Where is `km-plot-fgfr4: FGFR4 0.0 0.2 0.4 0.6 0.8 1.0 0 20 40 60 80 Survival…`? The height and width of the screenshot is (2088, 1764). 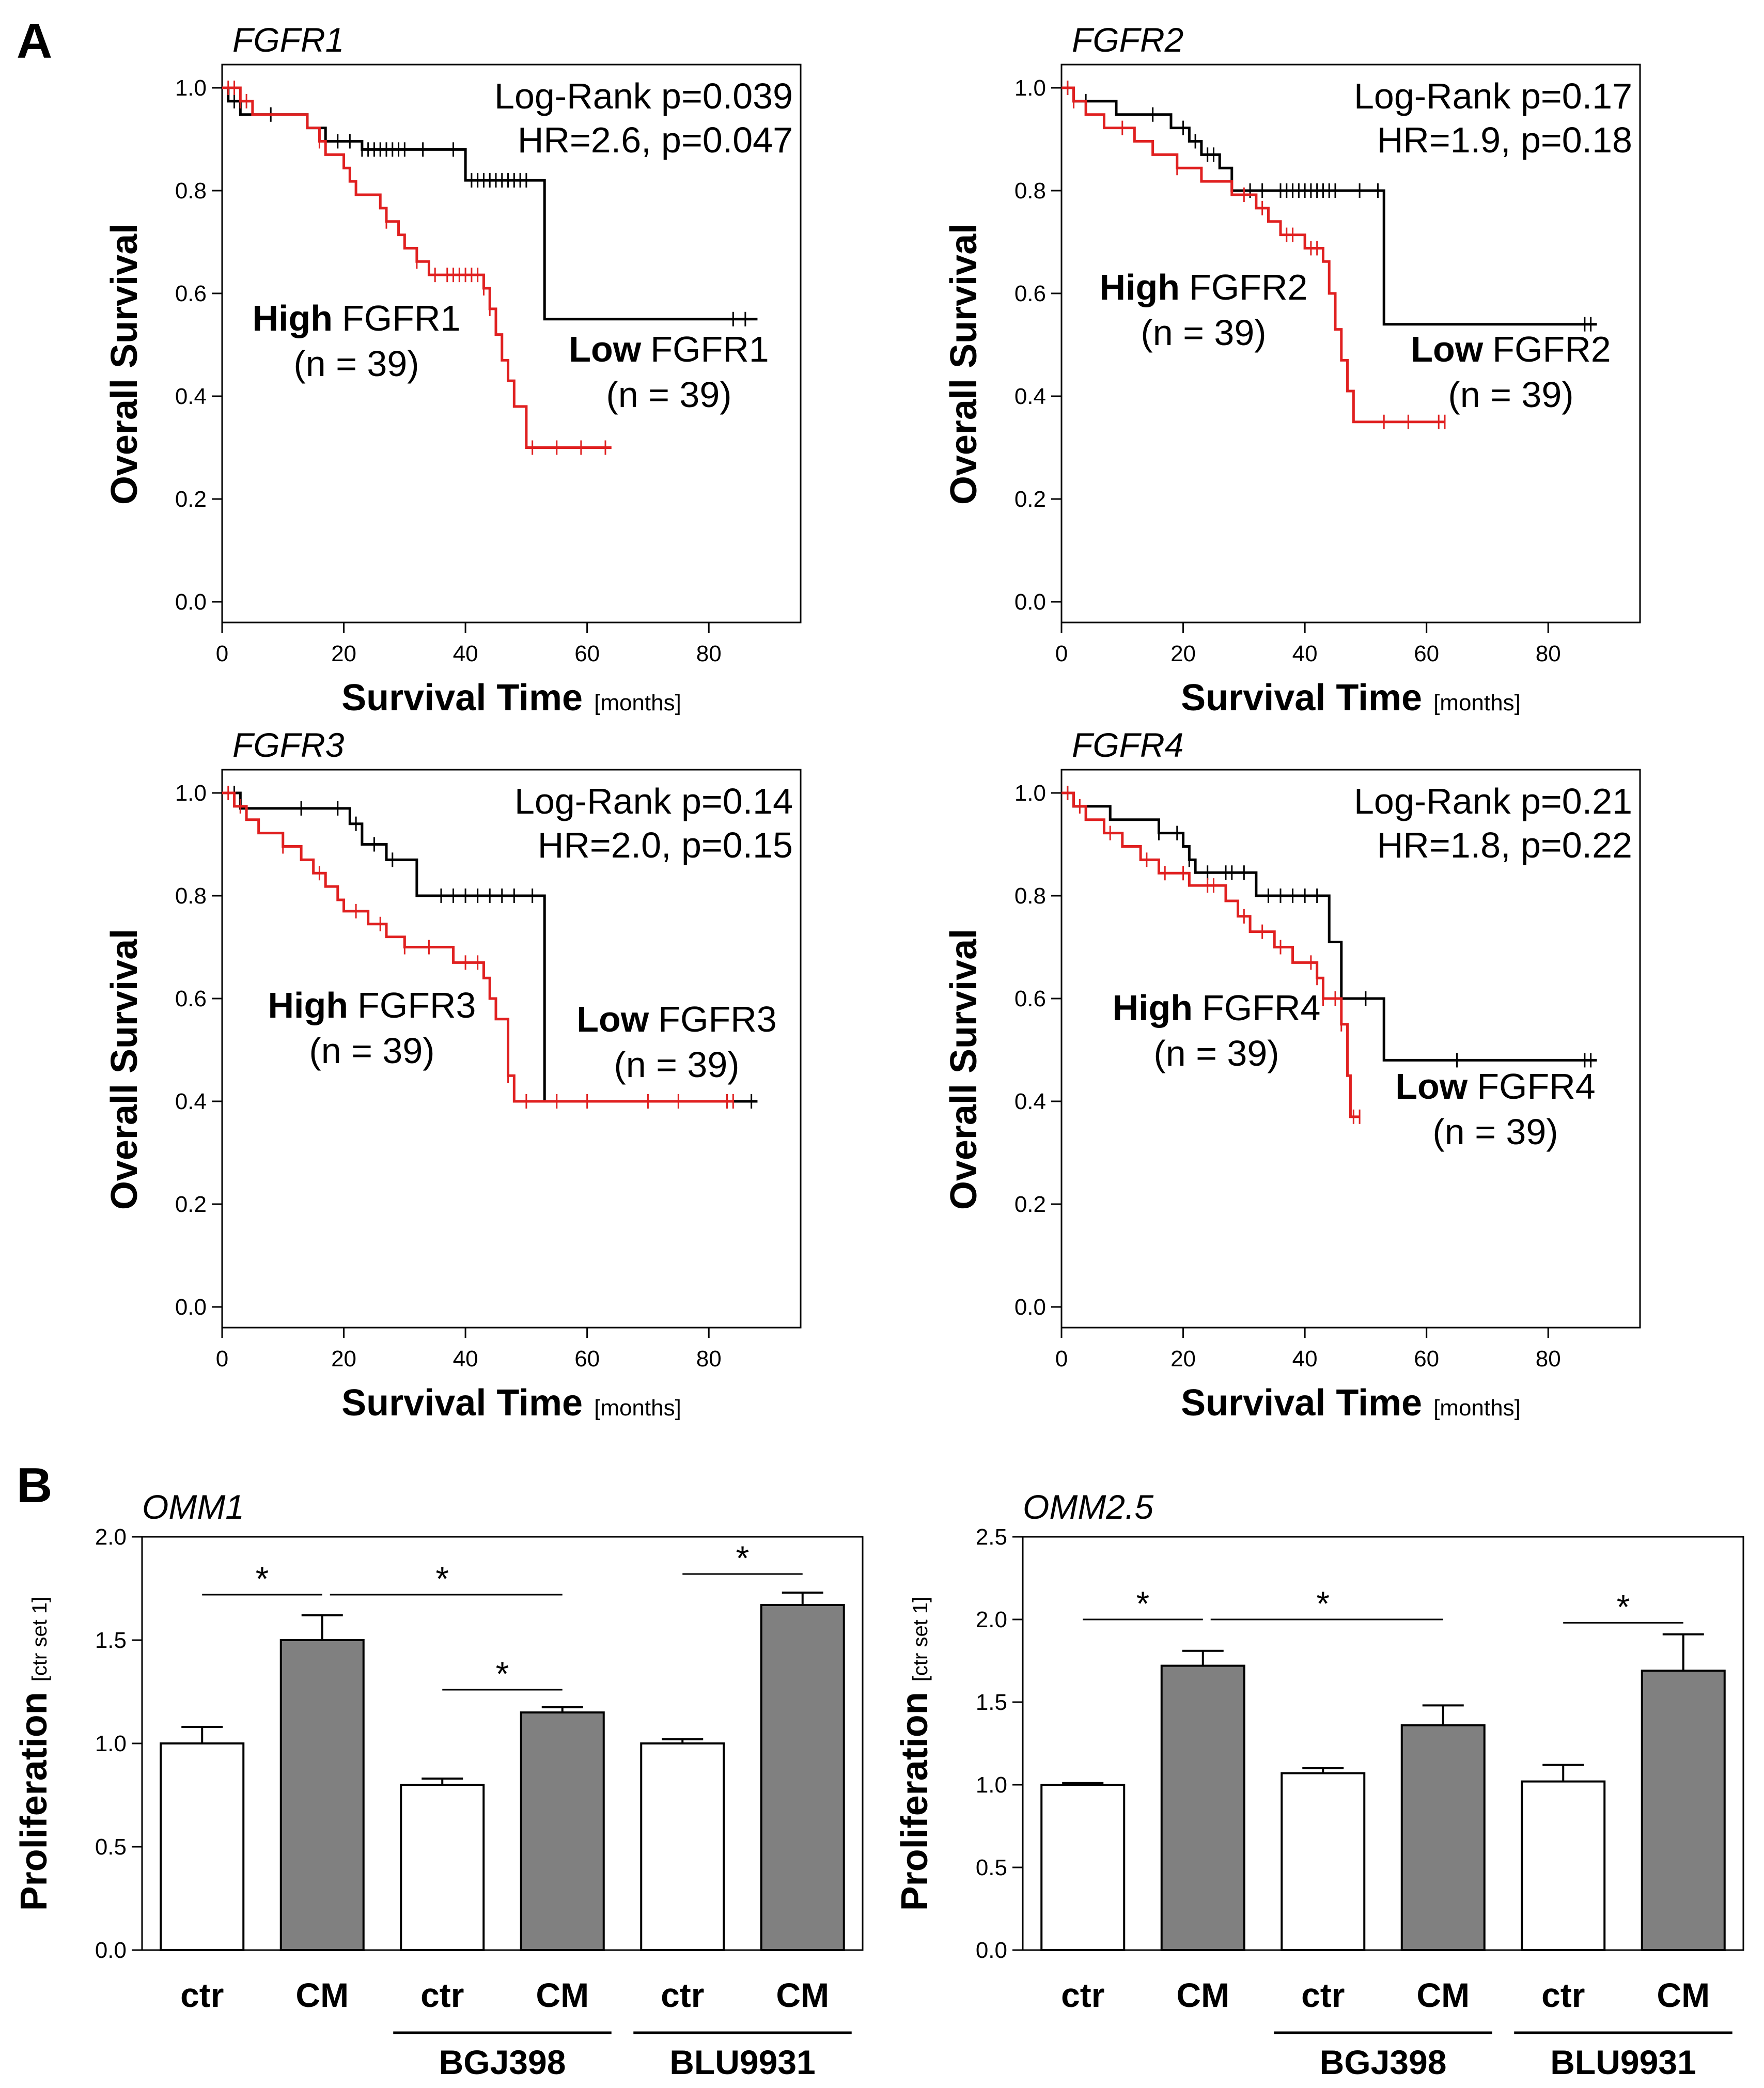 km-plot-fgfr4: FGFR4 0.0 0.2 0.4 0.6 0.8 1.0 0 20 40 60 80 Survival… is located at coordinates (1292, 1075).